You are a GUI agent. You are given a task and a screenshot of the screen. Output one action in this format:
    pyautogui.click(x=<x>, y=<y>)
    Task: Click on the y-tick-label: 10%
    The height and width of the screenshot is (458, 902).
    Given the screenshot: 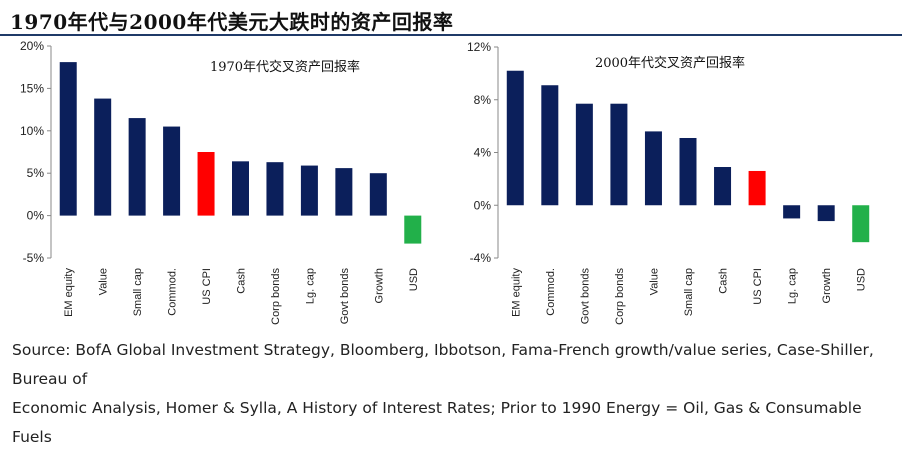 What is the action you would take?
    pyautogui.click(x=32, y=131)
    